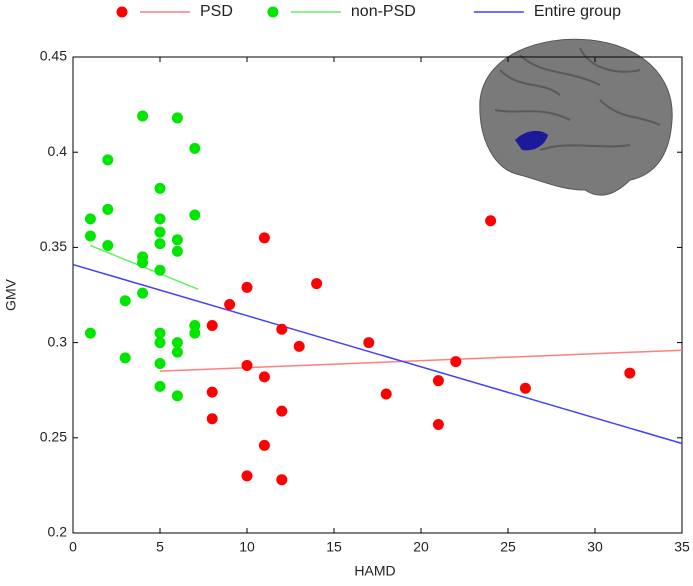 The width and height of the screenshot is (693, 586). What do you see at coordinates (508, 547) in the screenshot?
I see `x-tick-label: 25` at bounding box center [508, 547].